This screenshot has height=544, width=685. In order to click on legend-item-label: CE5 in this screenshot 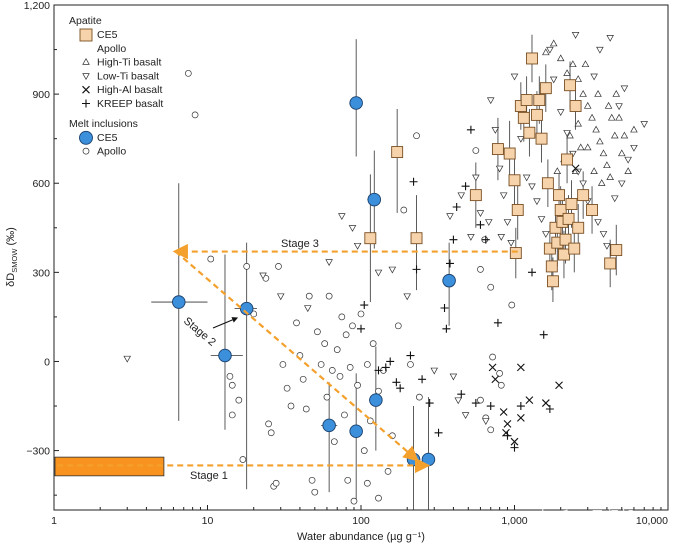, I will do `click(107, 35)`.